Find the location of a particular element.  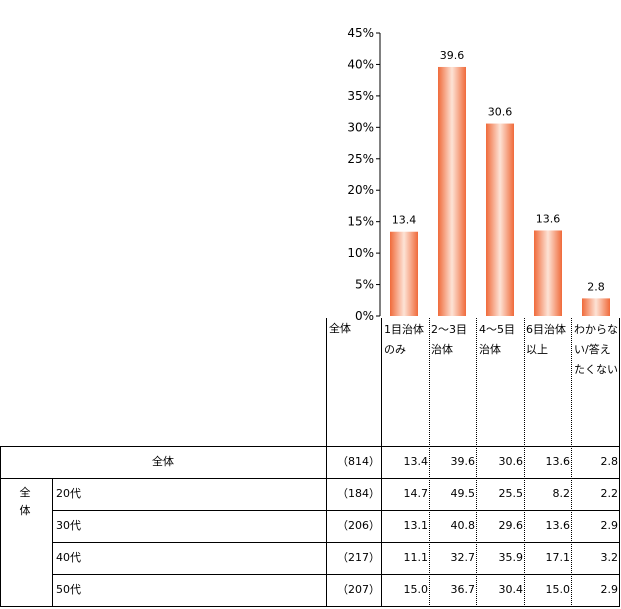

row-label-overall: 全体 is located at coordinates (163, 461).